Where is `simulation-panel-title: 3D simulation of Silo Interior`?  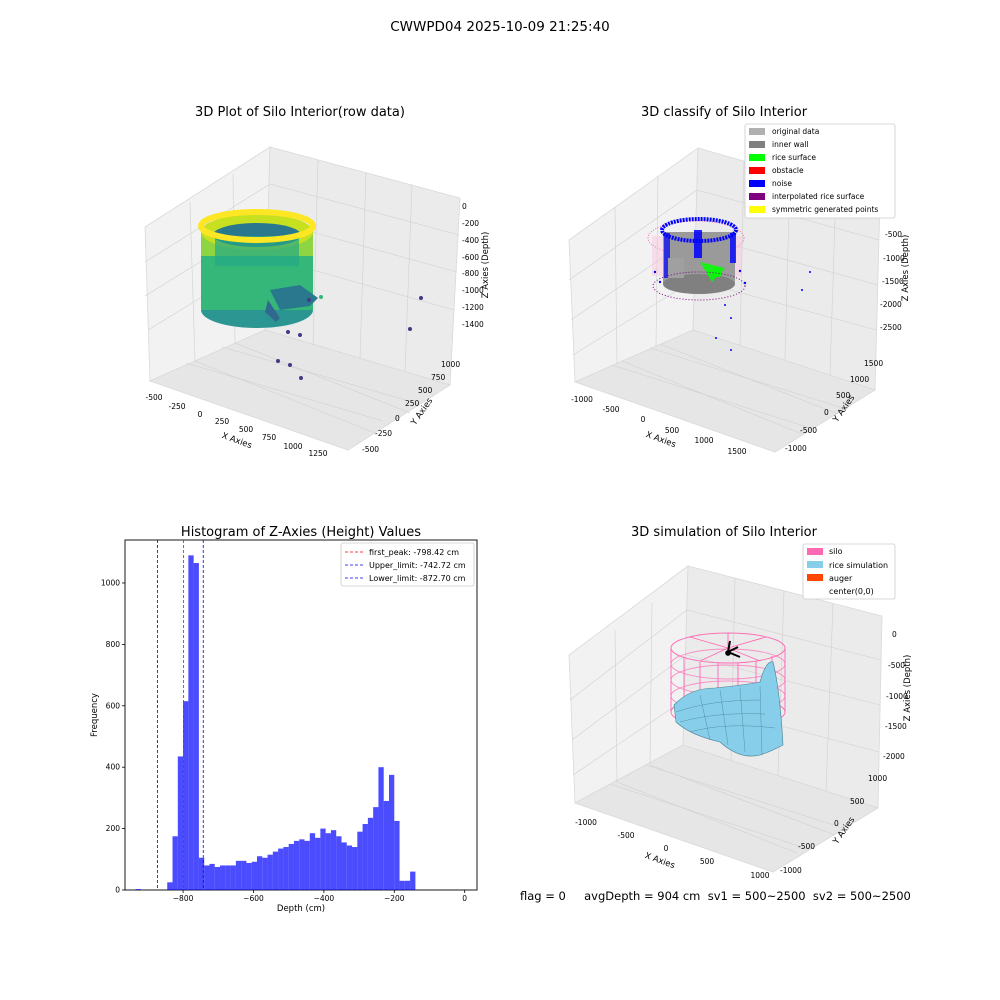
simulation-panel-title: 3D simulation of Silo Interior is located at coordinates (724, 532).